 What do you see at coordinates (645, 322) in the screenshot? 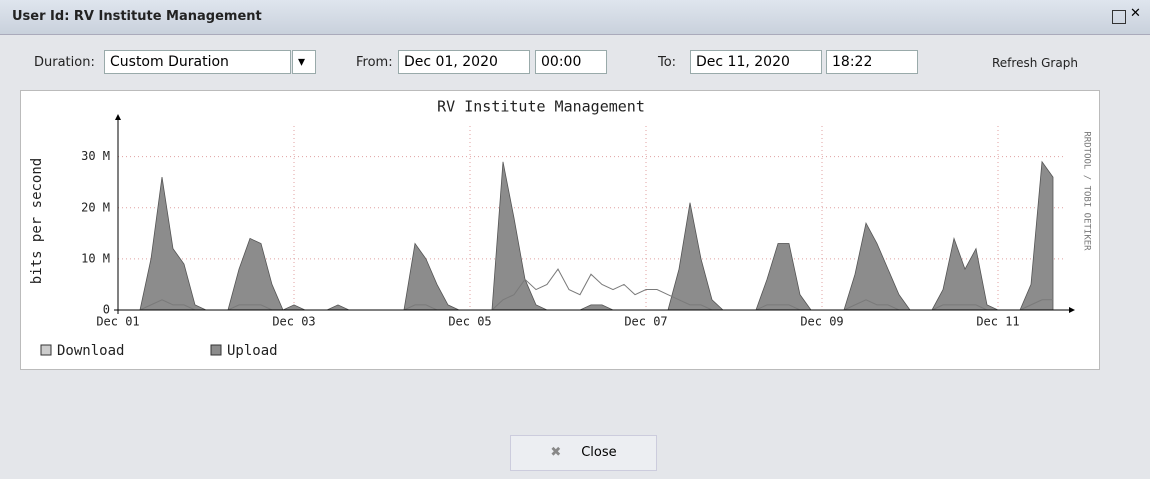
I see `x-tick-label: Dec 07` at bounding box center [645, 322].